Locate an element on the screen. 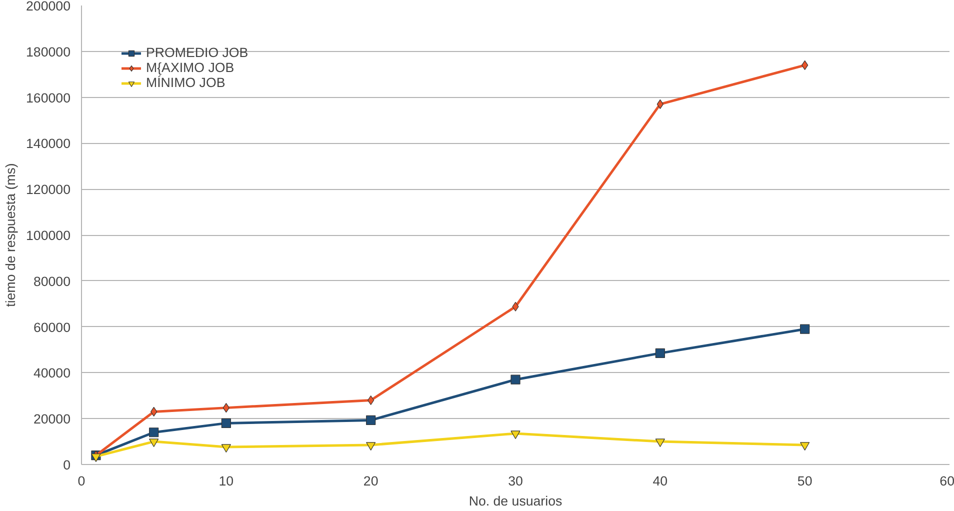 This screenshot has width=954, height=511. y-tick-label: 0 is located at coordinates (67, 465).